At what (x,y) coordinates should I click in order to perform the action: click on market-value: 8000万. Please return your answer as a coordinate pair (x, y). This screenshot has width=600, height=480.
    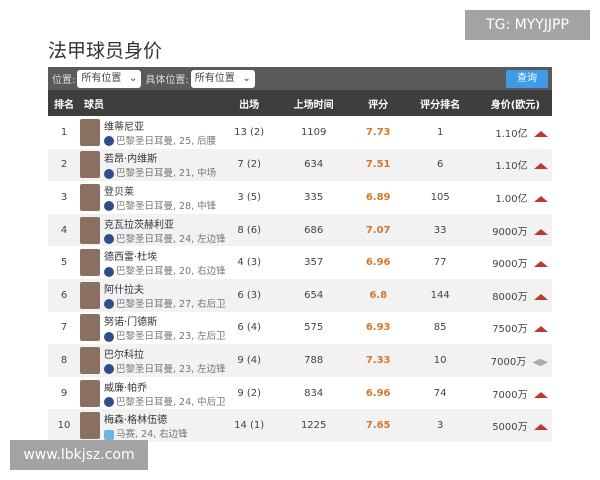
    Looking at the image, I should click on (510, 297).